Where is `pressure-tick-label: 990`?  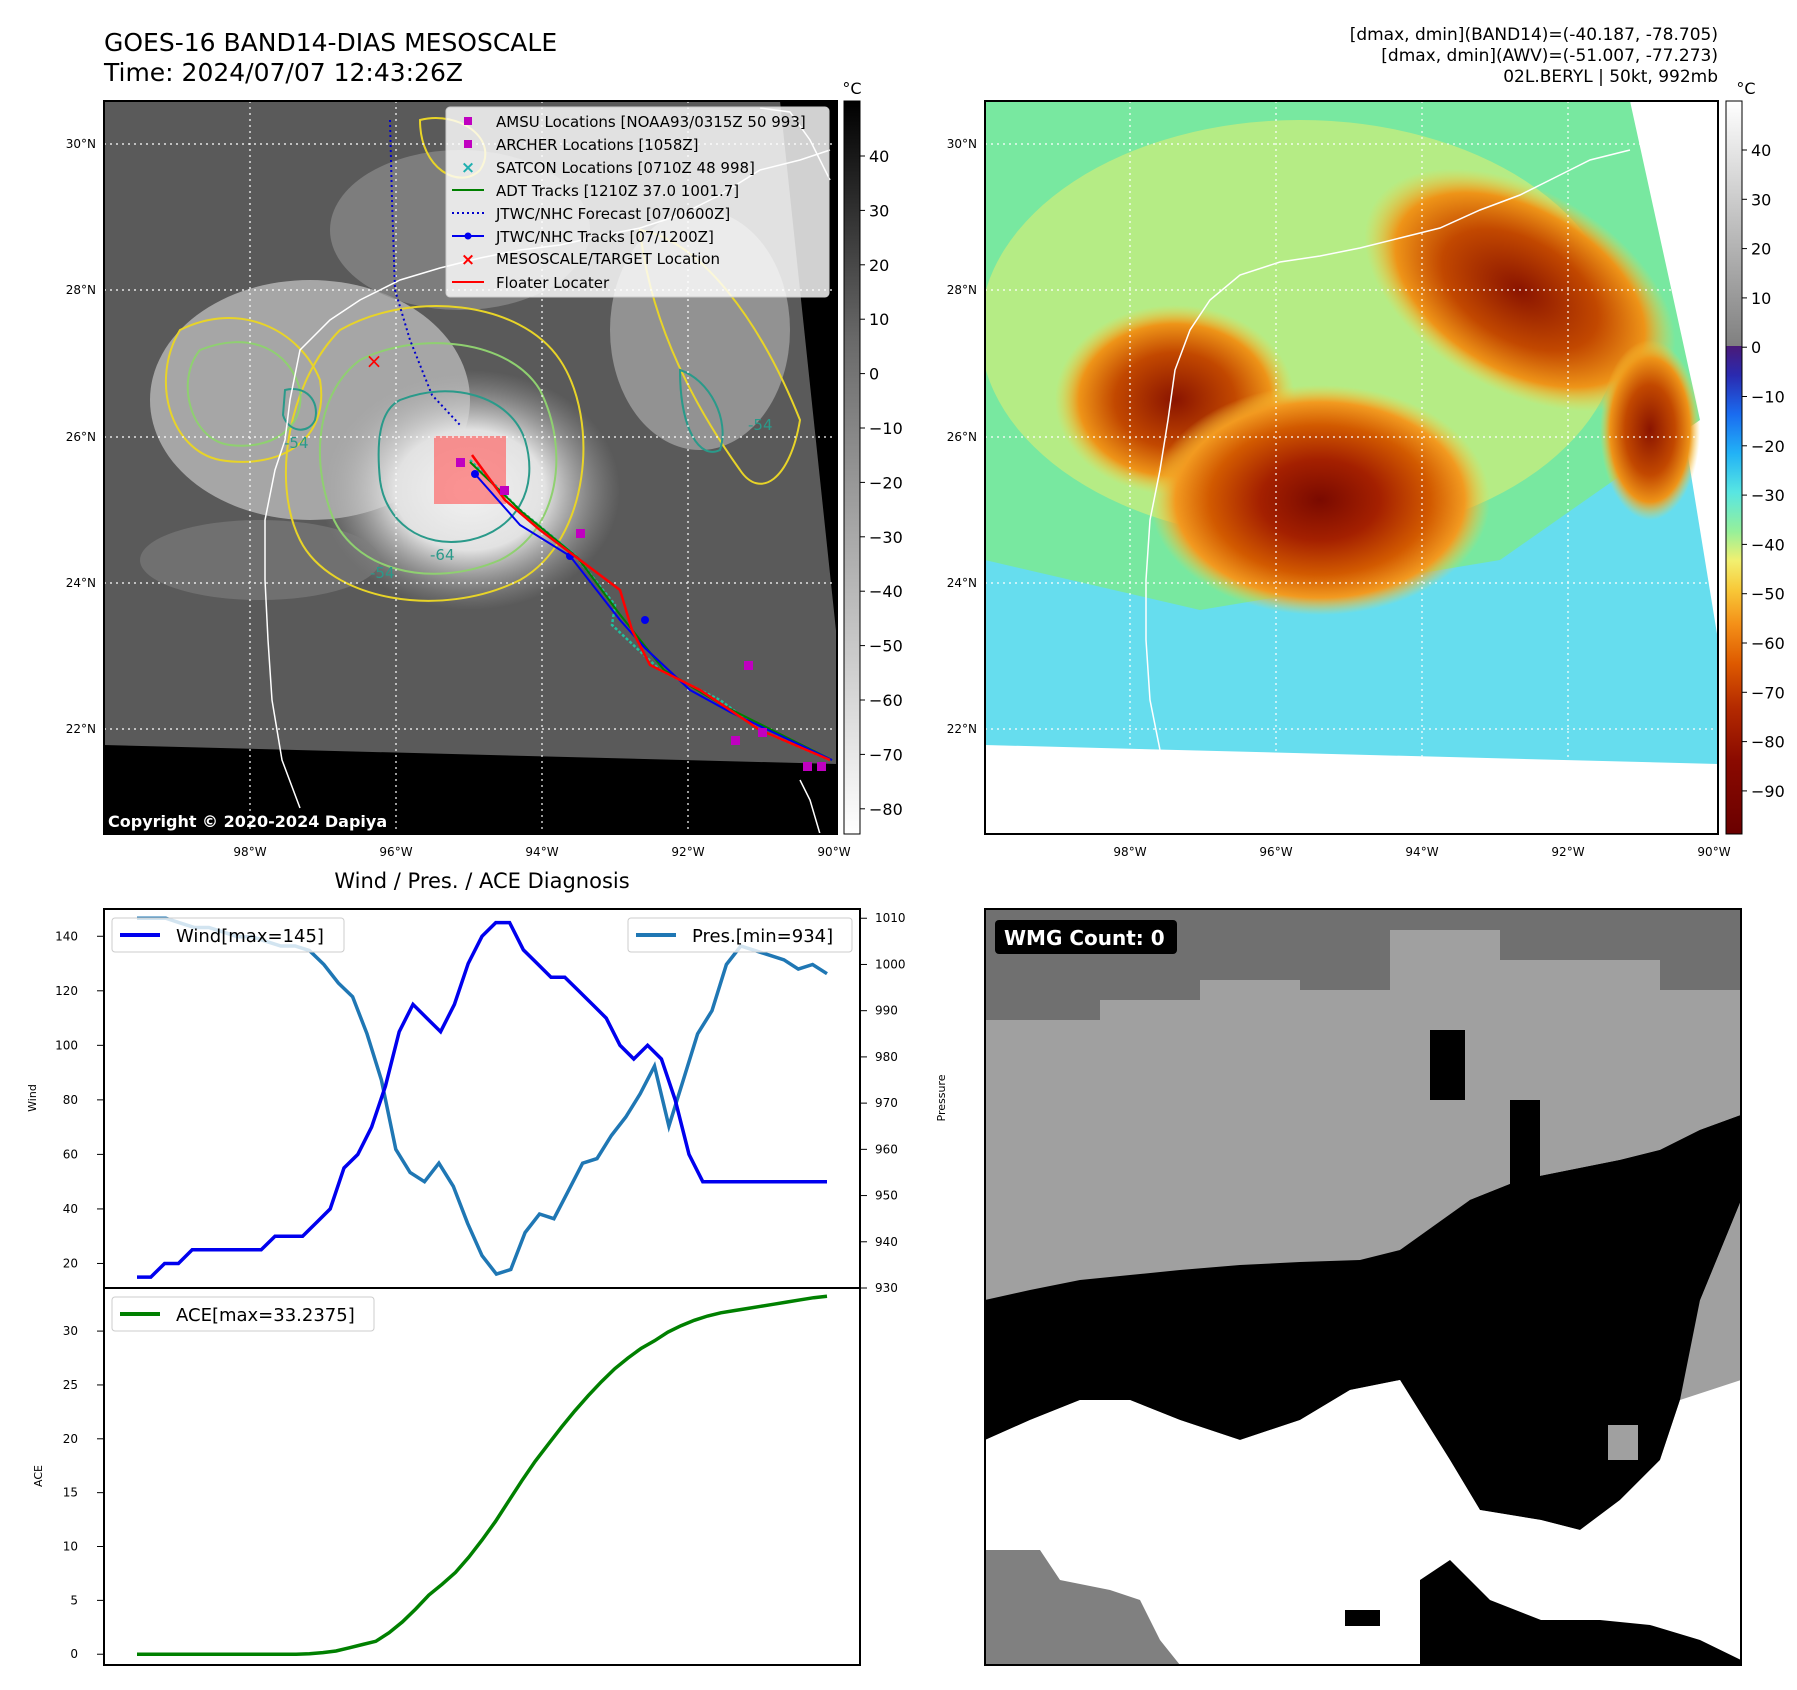
pressure-tick-label: 990 is located at coordinates (886, 1011).